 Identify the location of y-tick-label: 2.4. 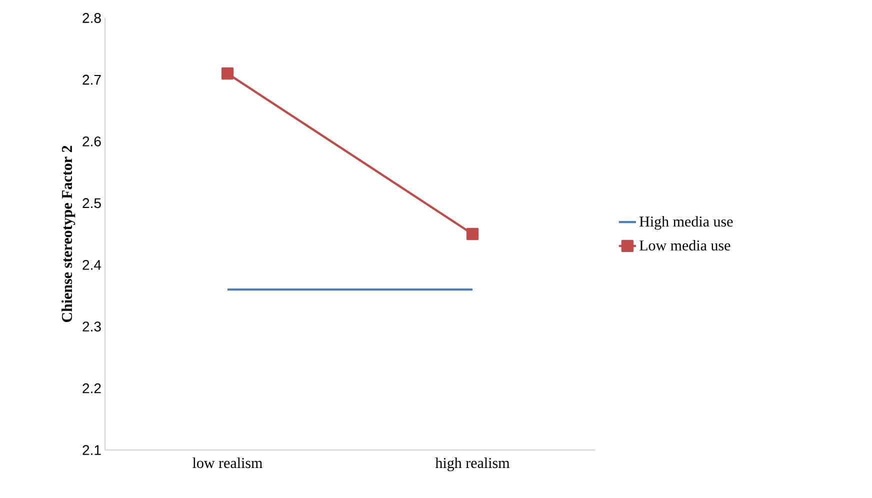
(92, 265).